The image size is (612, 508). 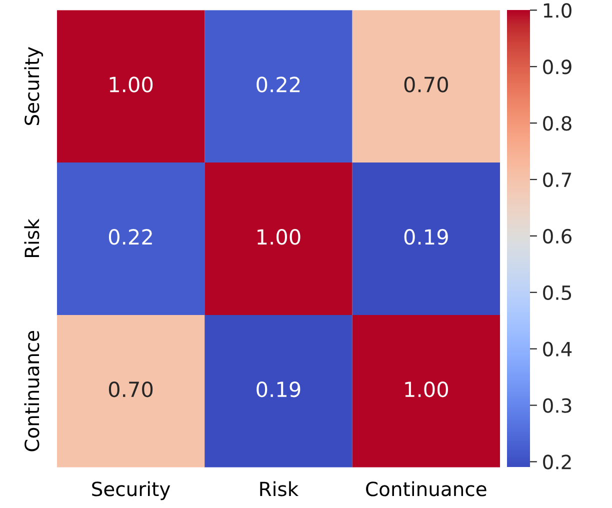 What do you see at coordinates (557, 405) in the screenshot?
I see `color-bar-label: 0.3` at bounding box center [557, 405].